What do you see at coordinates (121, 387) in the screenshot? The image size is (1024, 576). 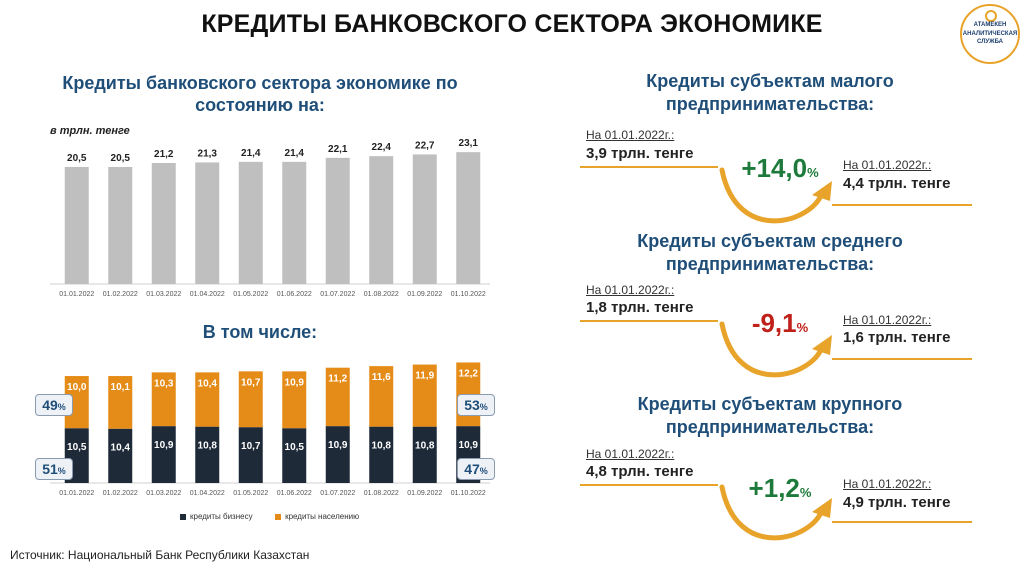 I see `chart2-label-population: 10,1` at bounding box center [121, 387].